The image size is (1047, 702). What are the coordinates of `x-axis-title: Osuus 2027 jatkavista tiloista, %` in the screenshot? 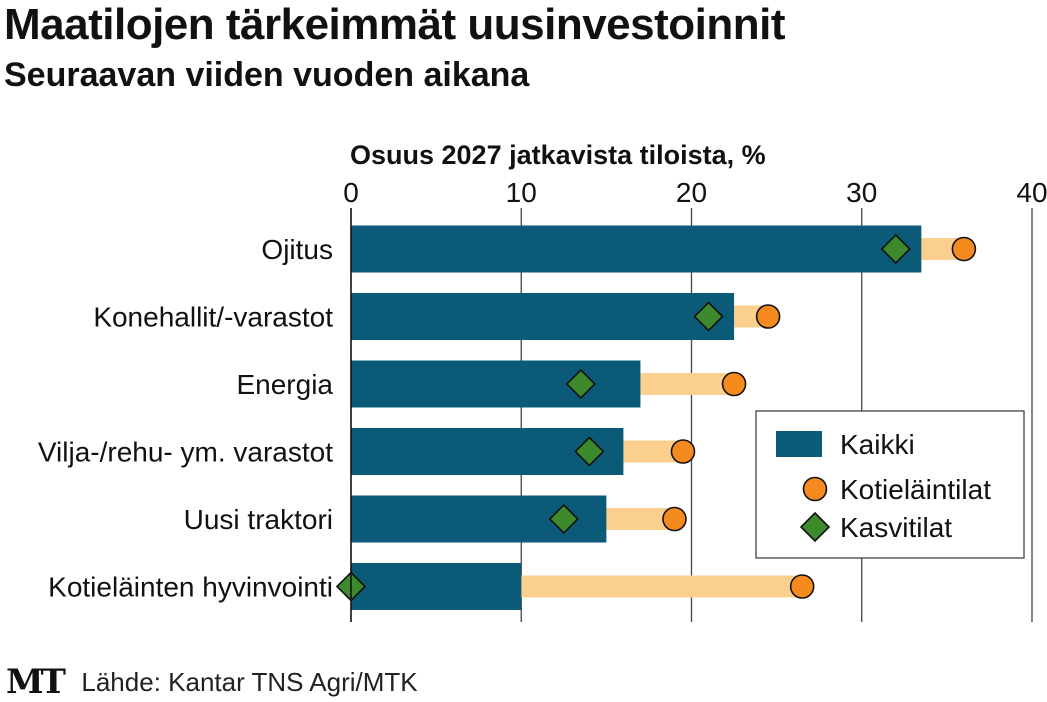 It's located at (558, 155).